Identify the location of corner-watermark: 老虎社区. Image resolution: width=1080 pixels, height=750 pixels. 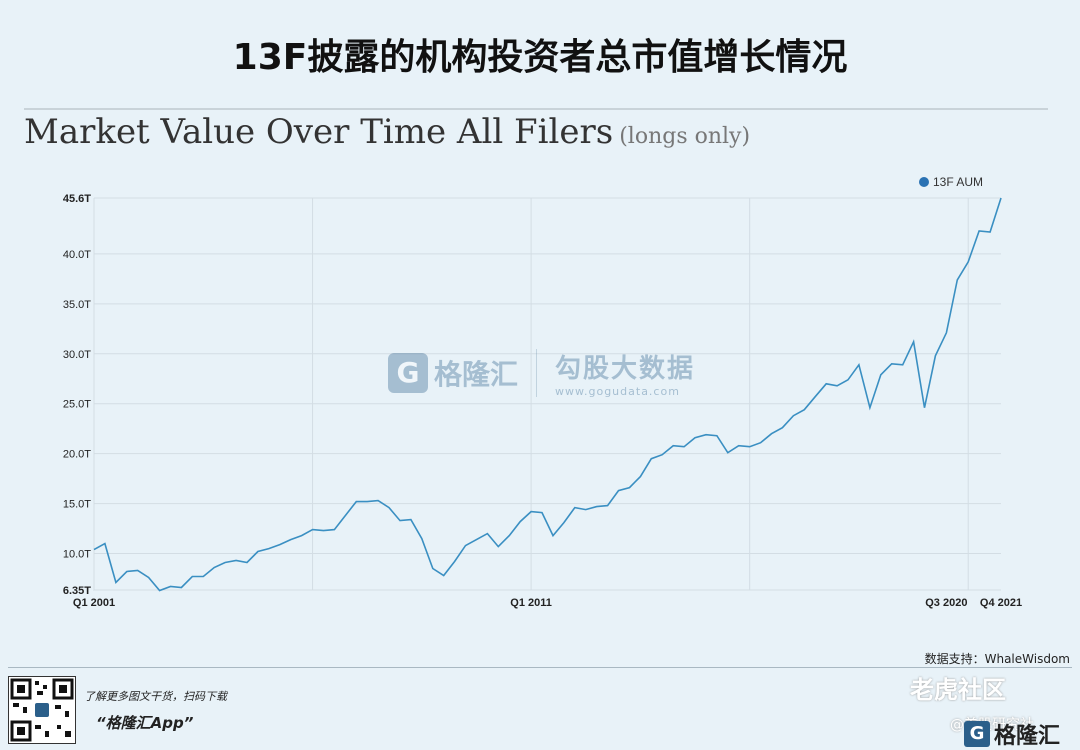
(958, 690).